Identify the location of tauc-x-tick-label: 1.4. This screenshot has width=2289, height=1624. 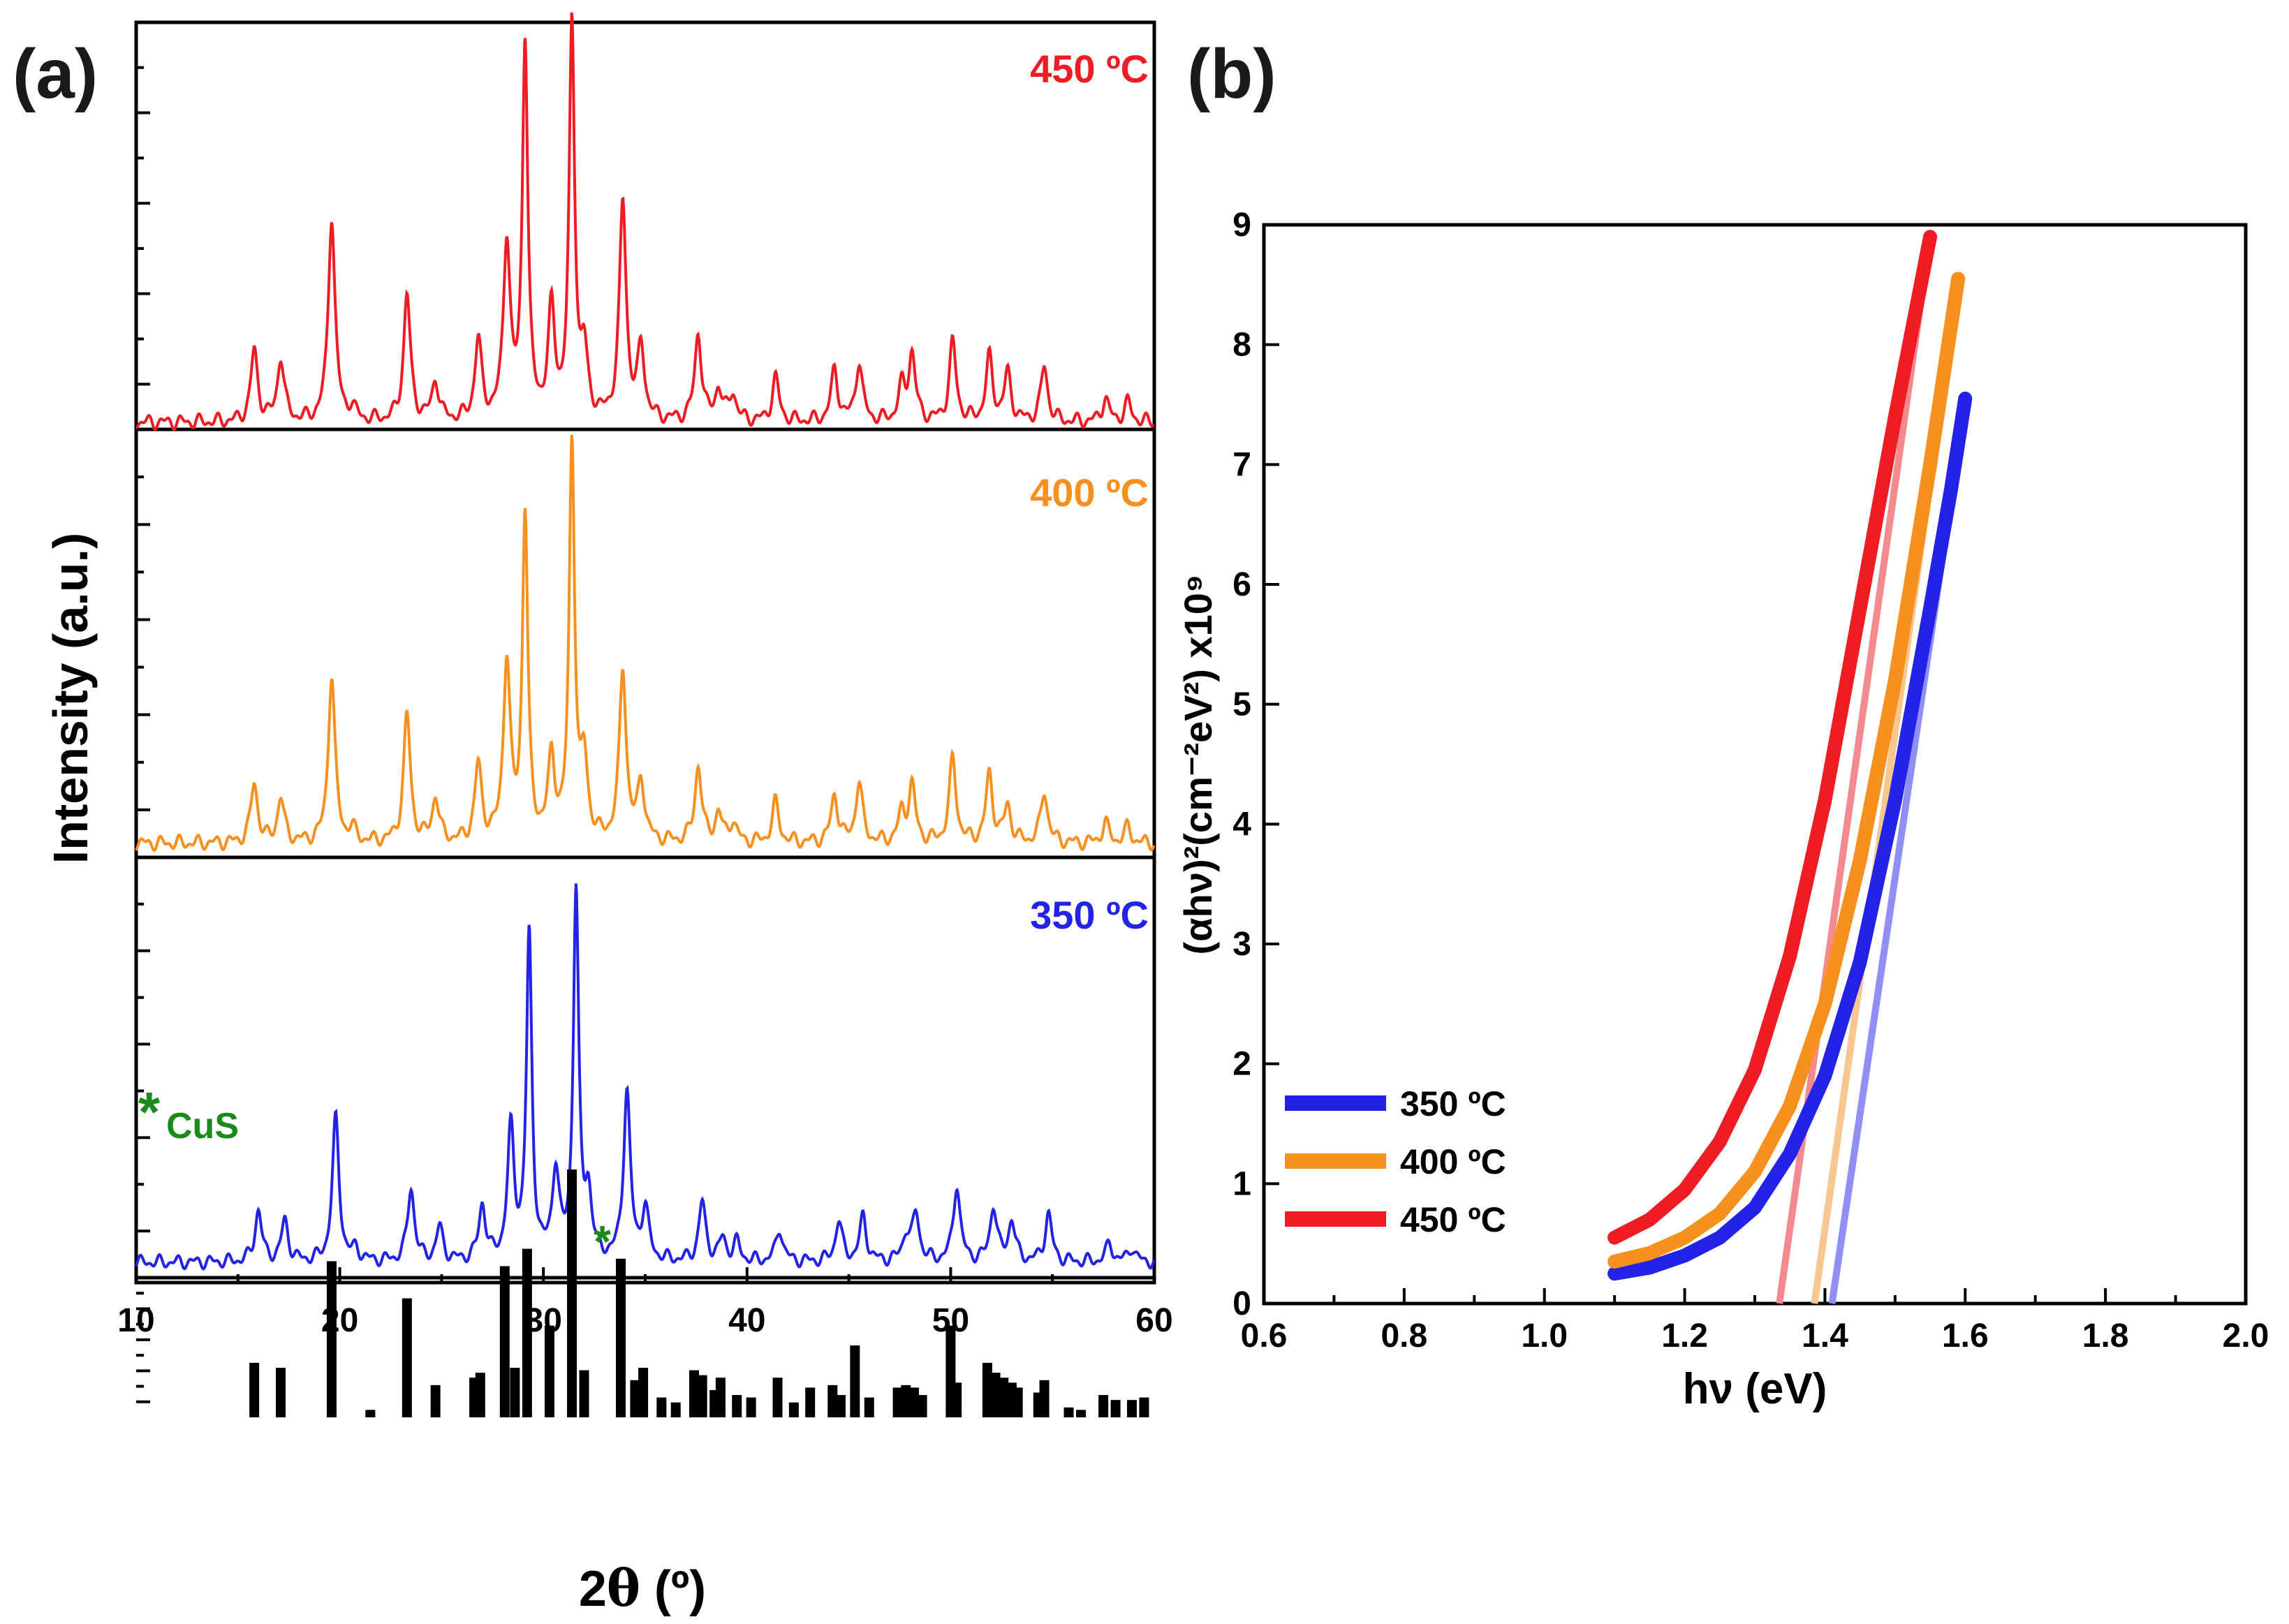
(1825, 1336).